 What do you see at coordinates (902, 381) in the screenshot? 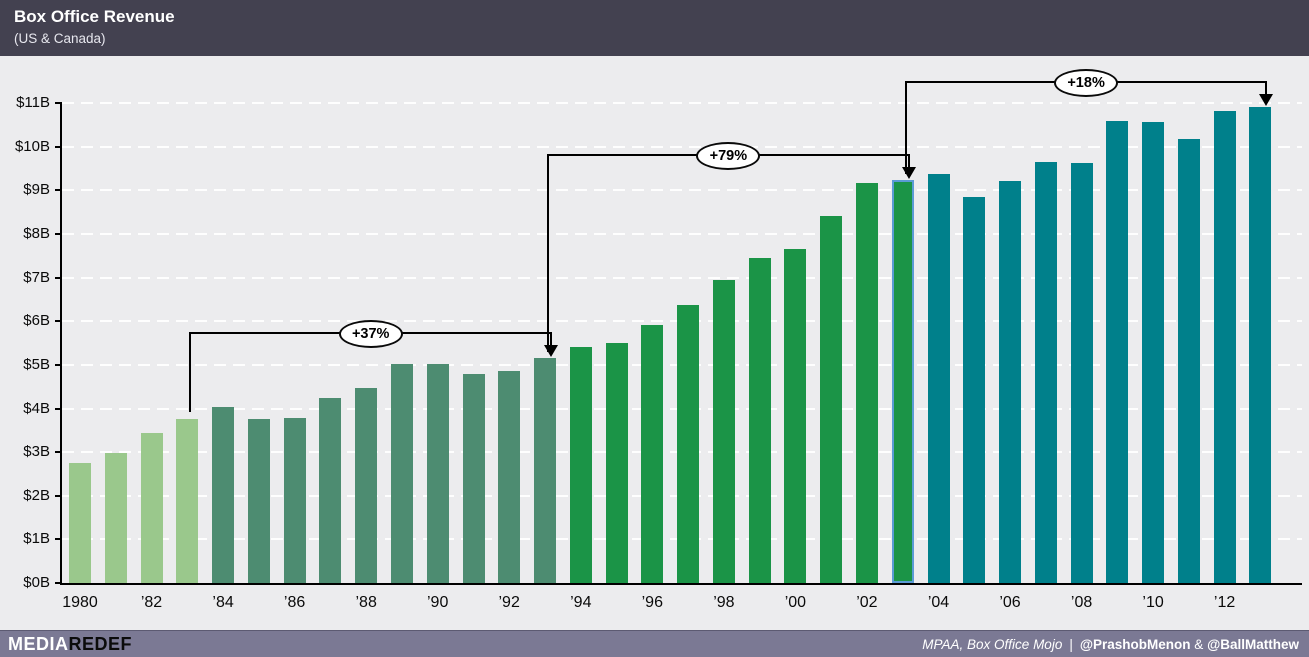
I see `bar-2003` at bounding box center [902, 381].